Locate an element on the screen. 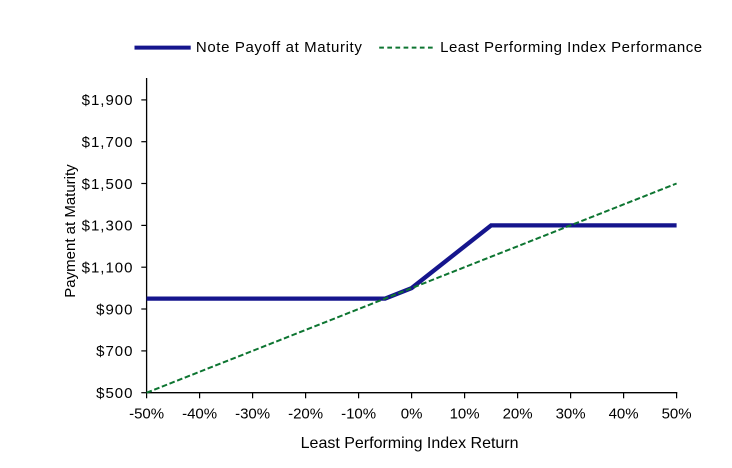 This screenshot has width=732, height=468. svg-text: Least Performing Index Return is located at coordinates (410, 443).